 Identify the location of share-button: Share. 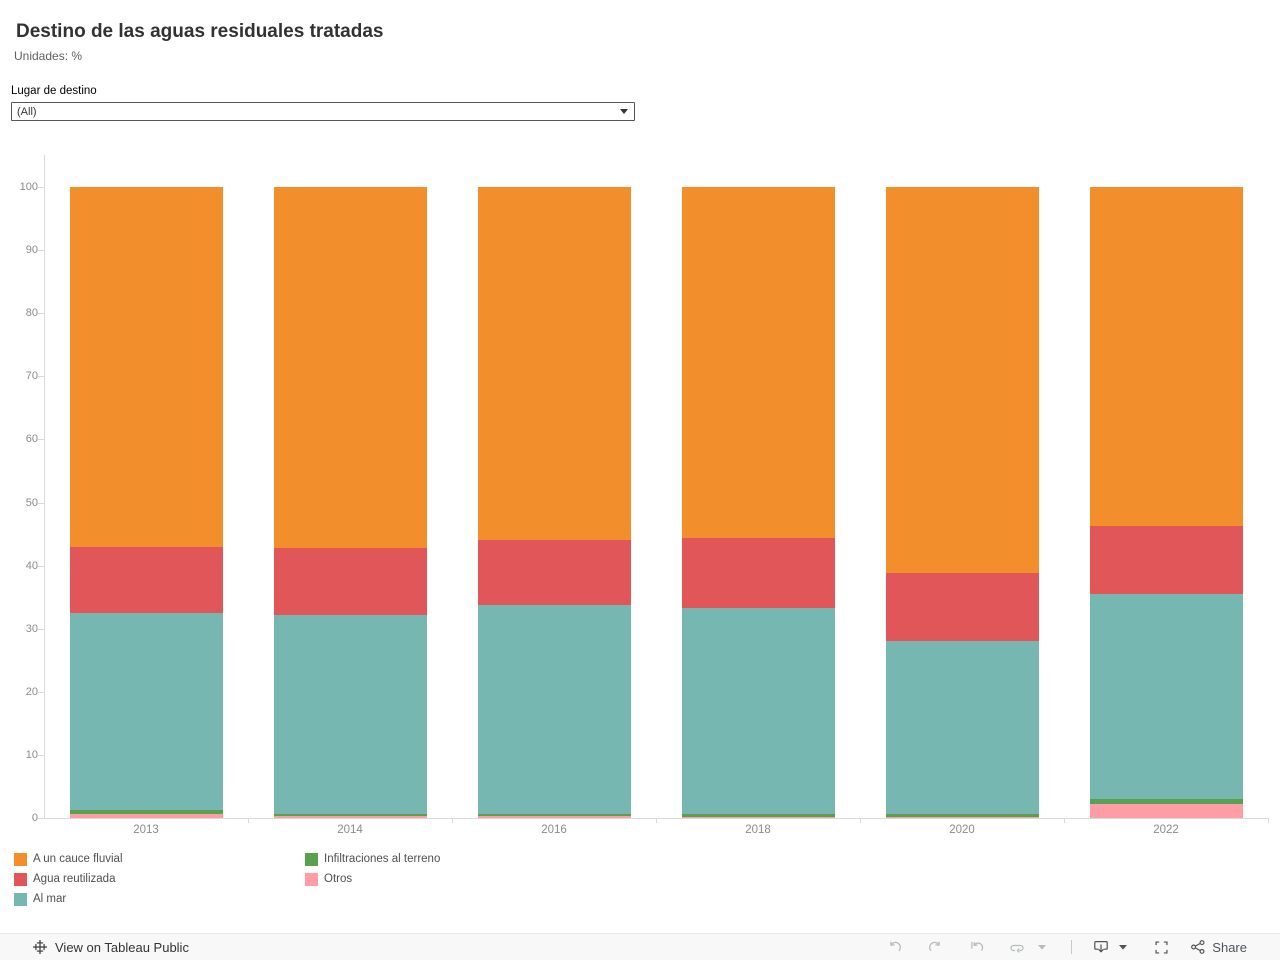
(1218, 947).